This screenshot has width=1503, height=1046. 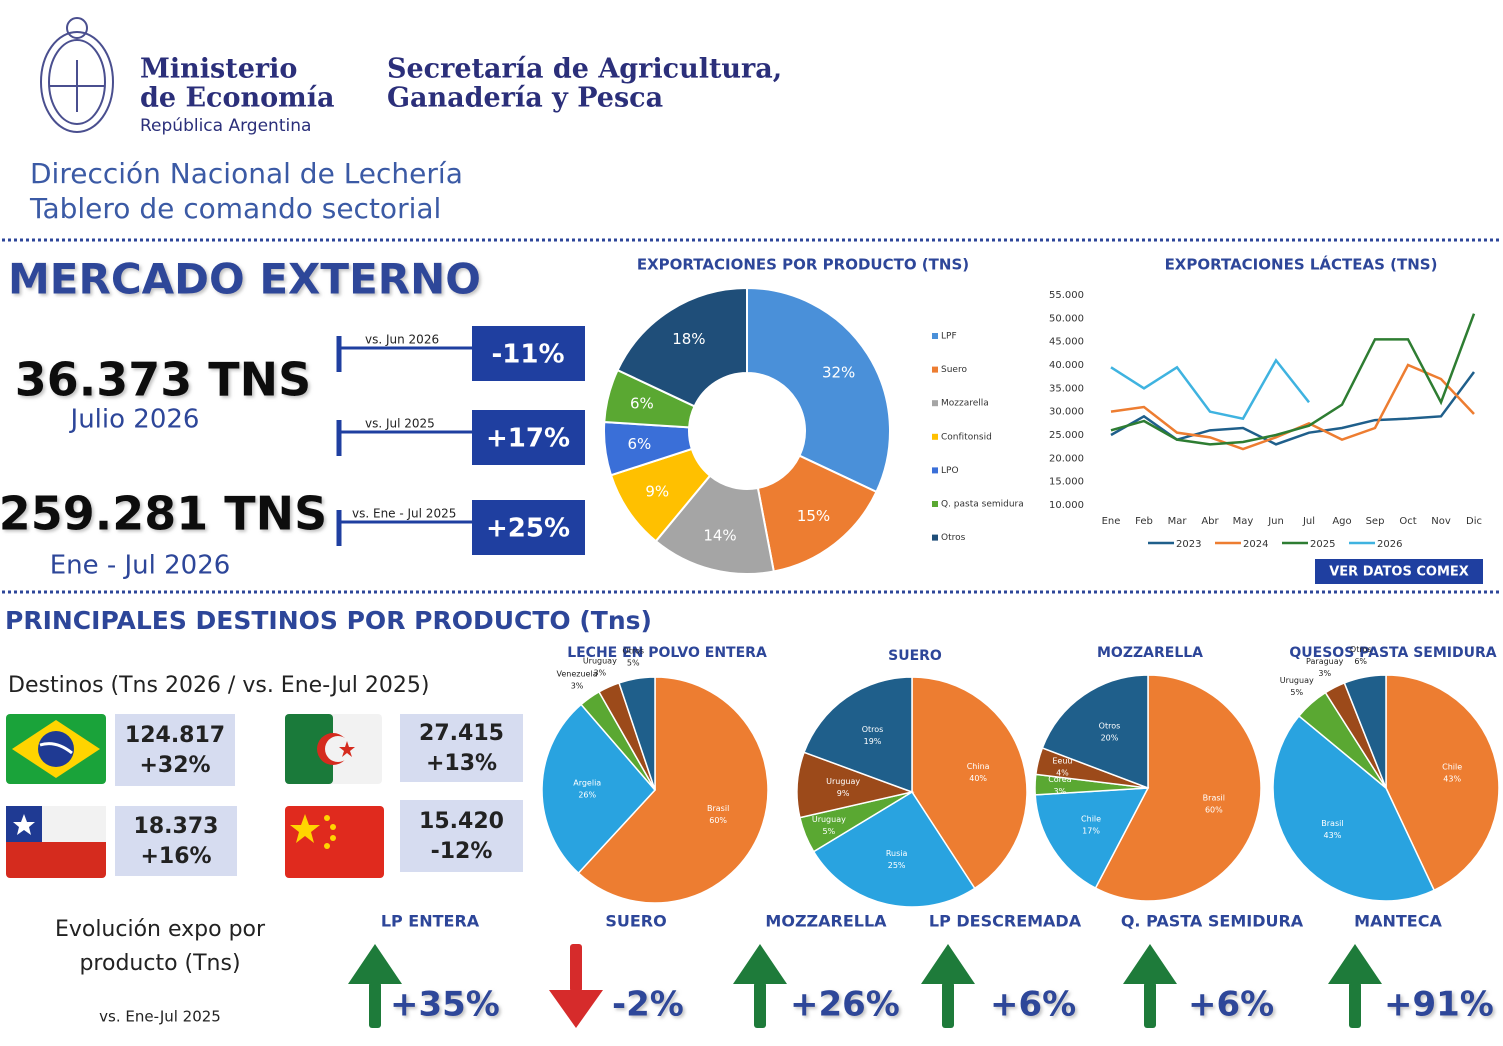 I want to click on ministry: Ministerio, so click(x=218, y=69).